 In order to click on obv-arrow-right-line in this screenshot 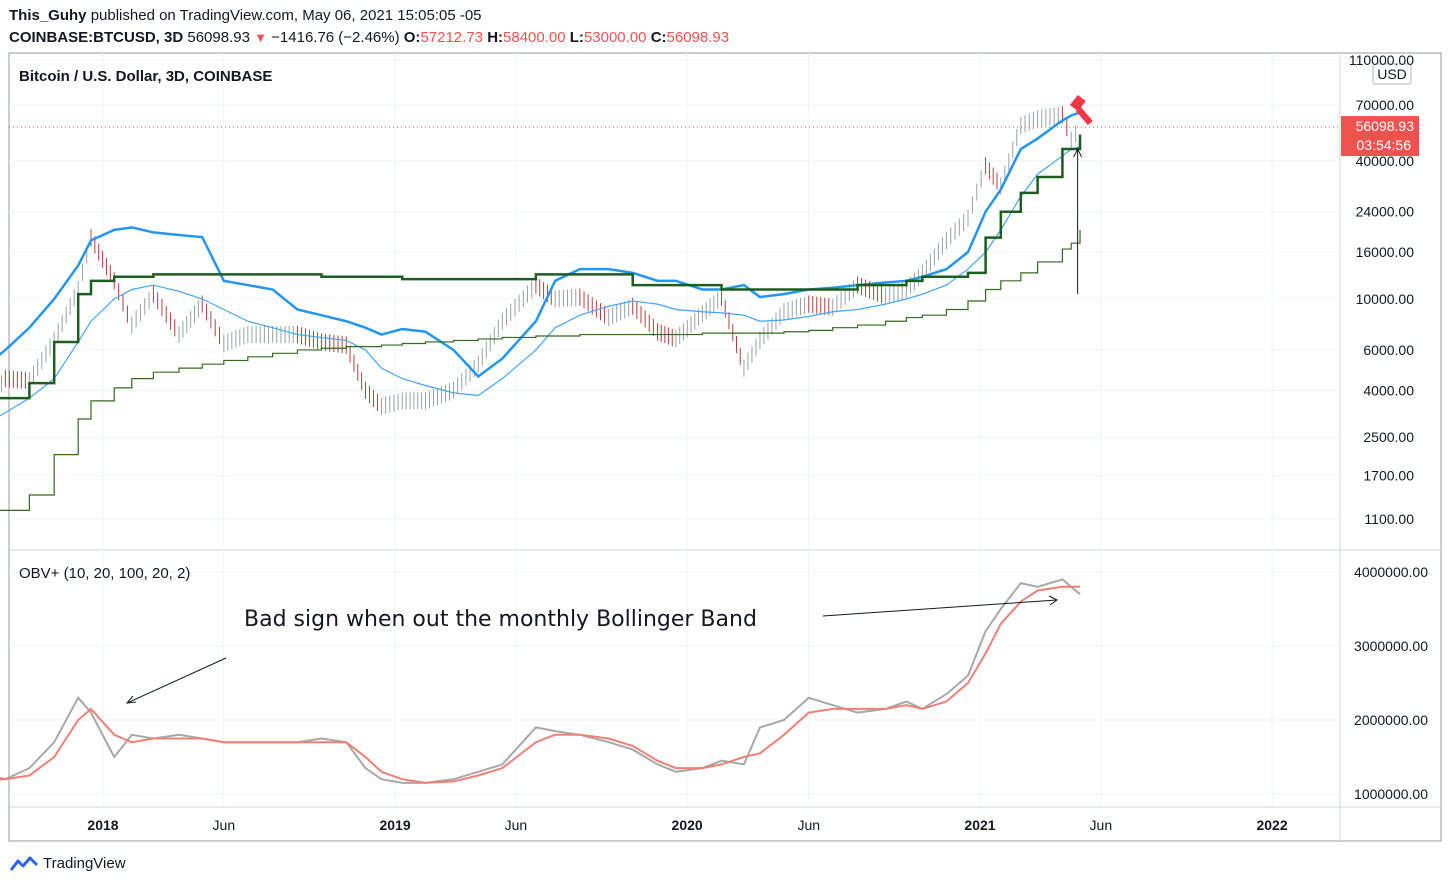, I will do `click(940, 608)`.